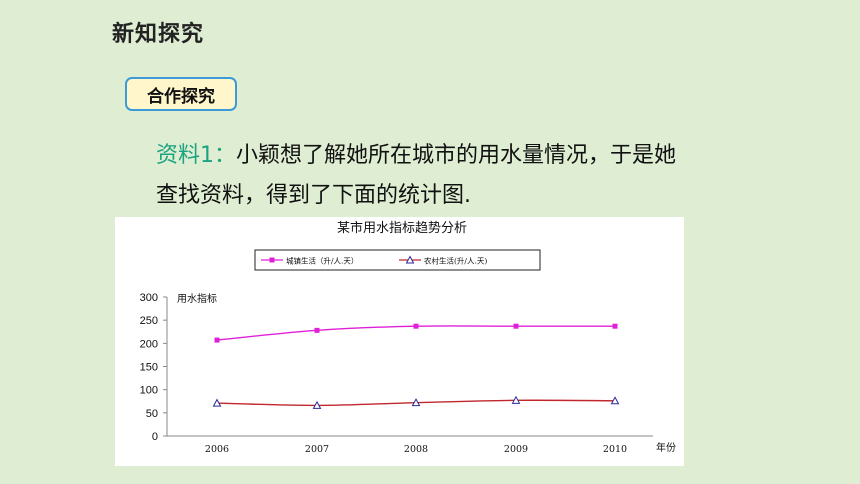 This screenshot has height=484, width=860. I want to click on legend-urban-marker, so click(272, 260).